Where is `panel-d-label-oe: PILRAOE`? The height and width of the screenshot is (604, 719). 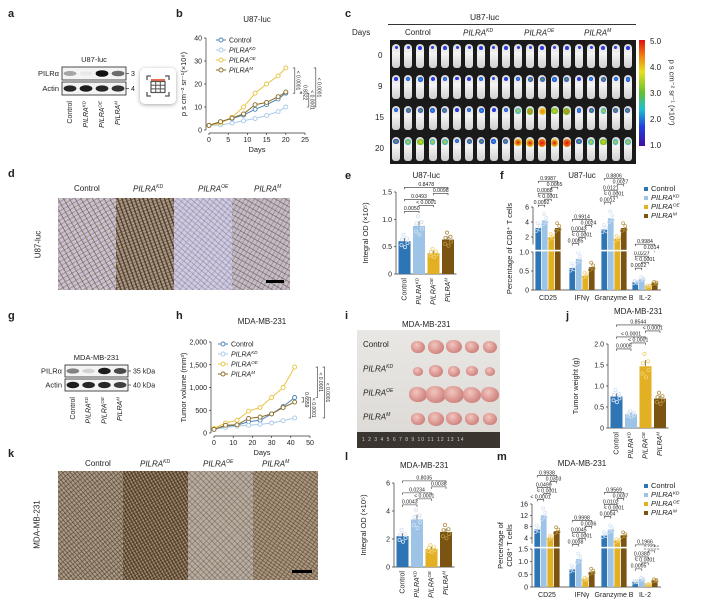
panel-d-label-oe: PILRAOE is located at coordinates (213, 189).